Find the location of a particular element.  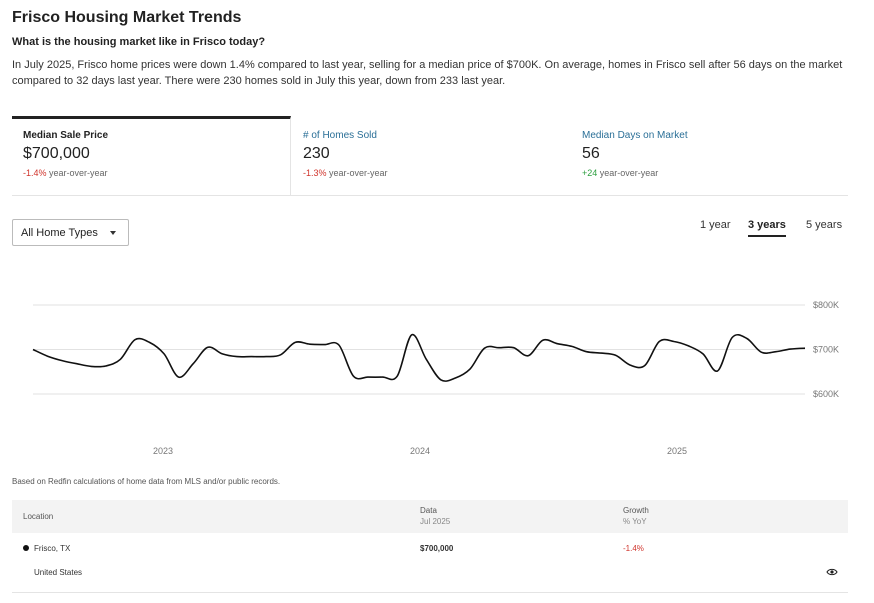

series-line-frisco is located at coordinates (419, 357).